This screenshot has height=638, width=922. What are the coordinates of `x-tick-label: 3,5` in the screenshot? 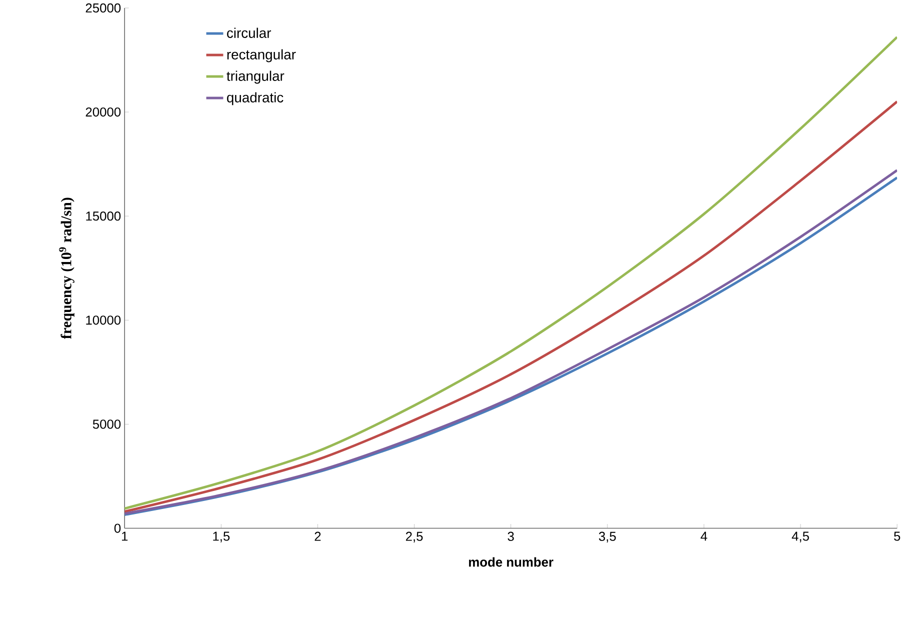 It's located at (607, 537).